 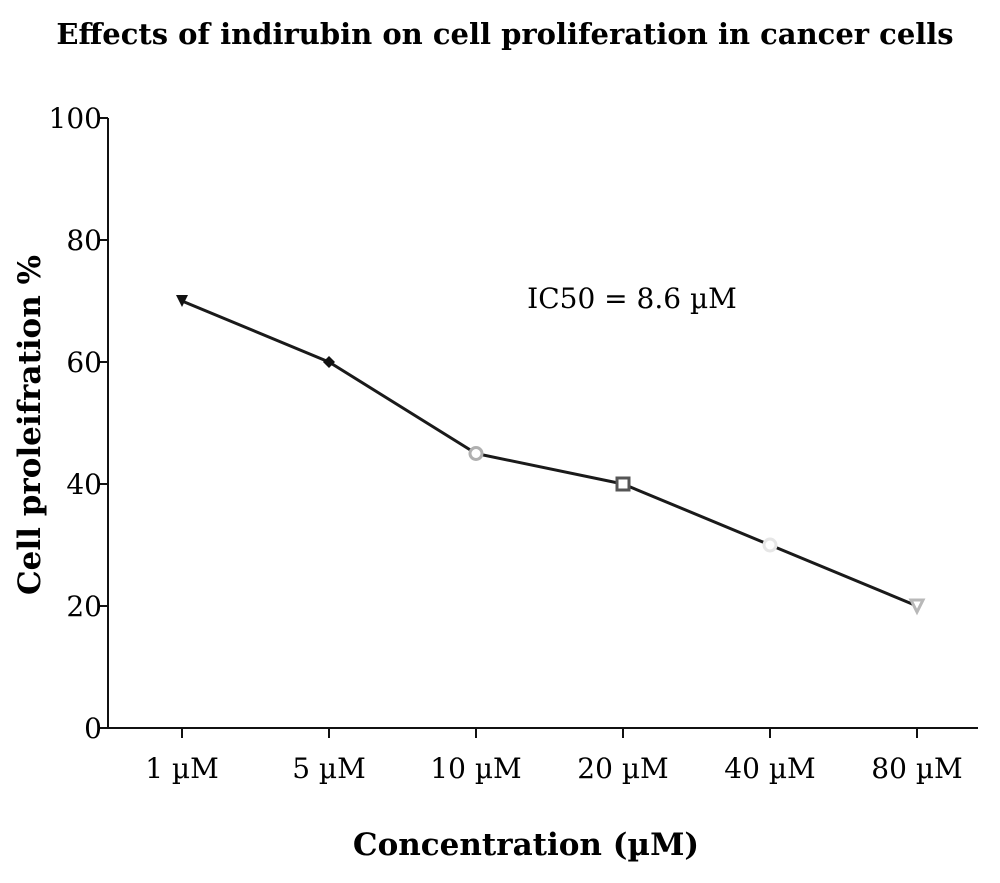 What do you see at coordinates (182, 768) in the screenshot?
I see `x-tick-label: 1 µM` at bounding box center [182, 768].